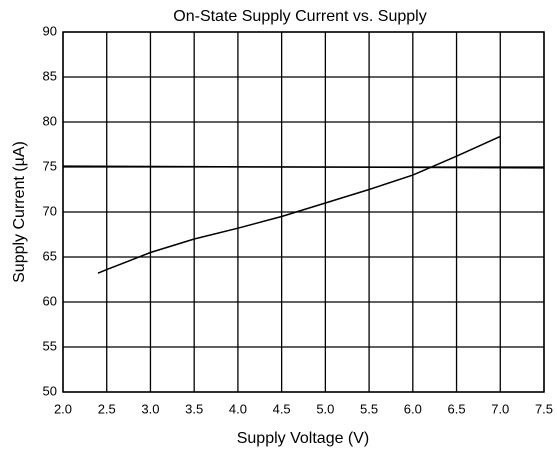 The width and height of the screenshot is (557, 451). What do you see at coordinates (500, 408) in the screenshot?
I see `x-tick-label: 7.0` at bounding box center [500, 408].